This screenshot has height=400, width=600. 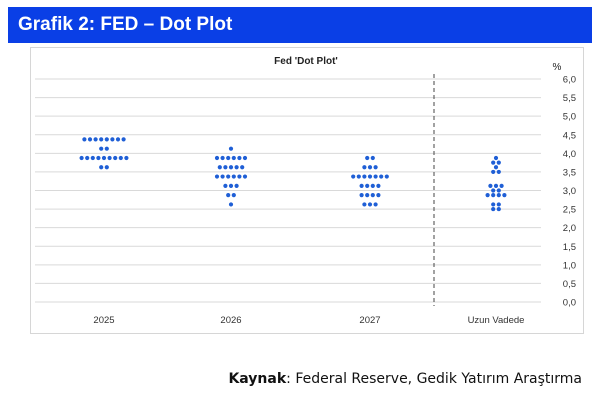 I want to click on x-axis-category-labels: 2025 2026 2027 Uzun Vadede, so click(x=308, y=320).